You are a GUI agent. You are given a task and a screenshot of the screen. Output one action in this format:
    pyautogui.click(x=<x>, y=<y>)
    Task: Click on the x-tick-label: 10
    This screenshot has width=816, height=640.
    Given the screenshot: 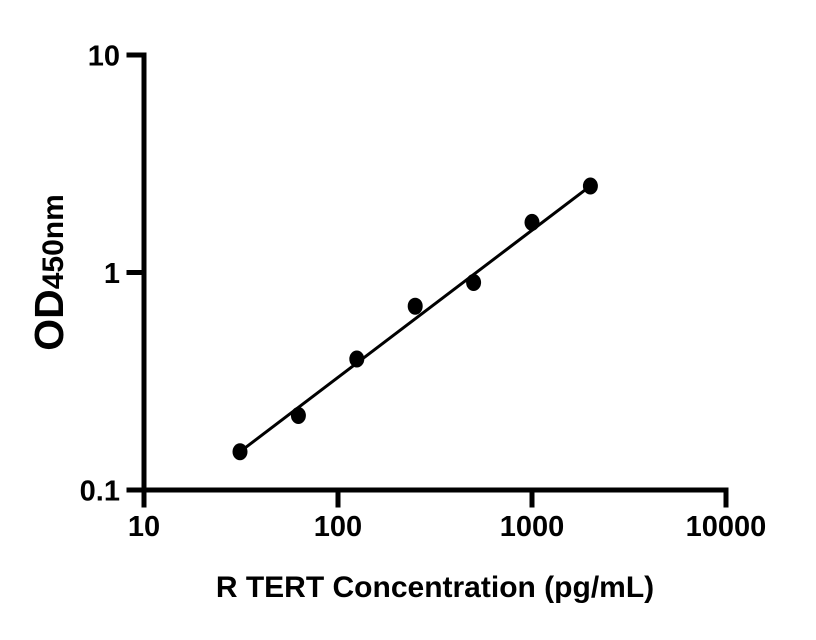 What is the action you would take?
    pyautogui.click(x=144, y=527)
    